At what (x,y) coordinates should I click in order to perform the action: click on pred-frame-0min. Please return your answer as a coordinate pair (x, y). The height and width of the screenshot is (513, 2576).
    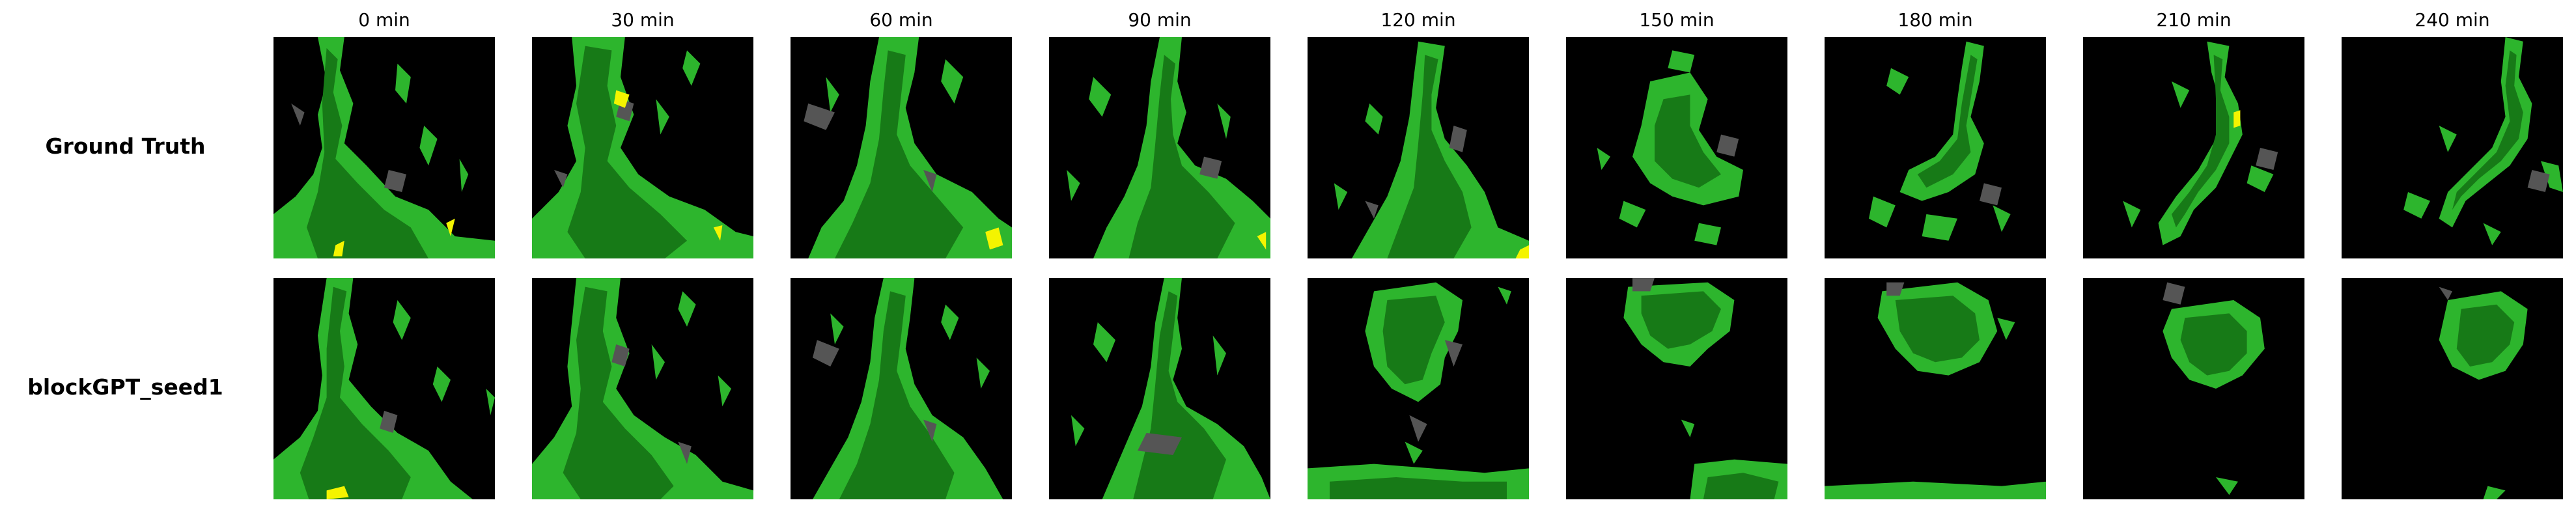
    Looking at the image, I should click on (384, 388).